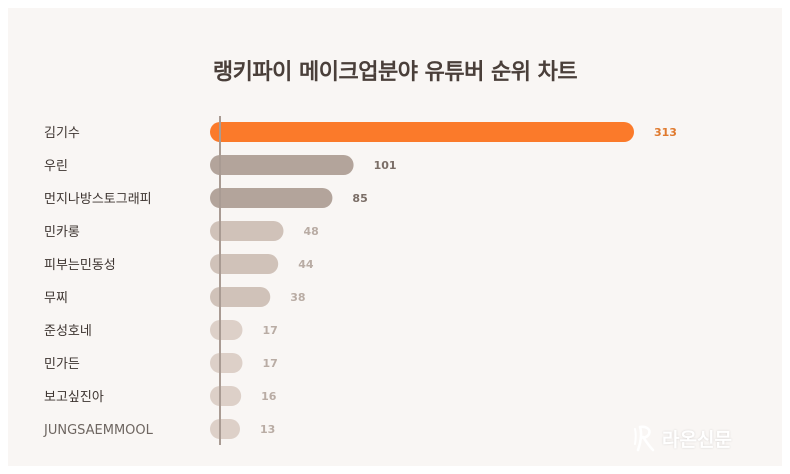  Describe the element at coordinates (98, 430) in the screenshot. I see `category-label: JUNGSAEMMOOL` at that location.